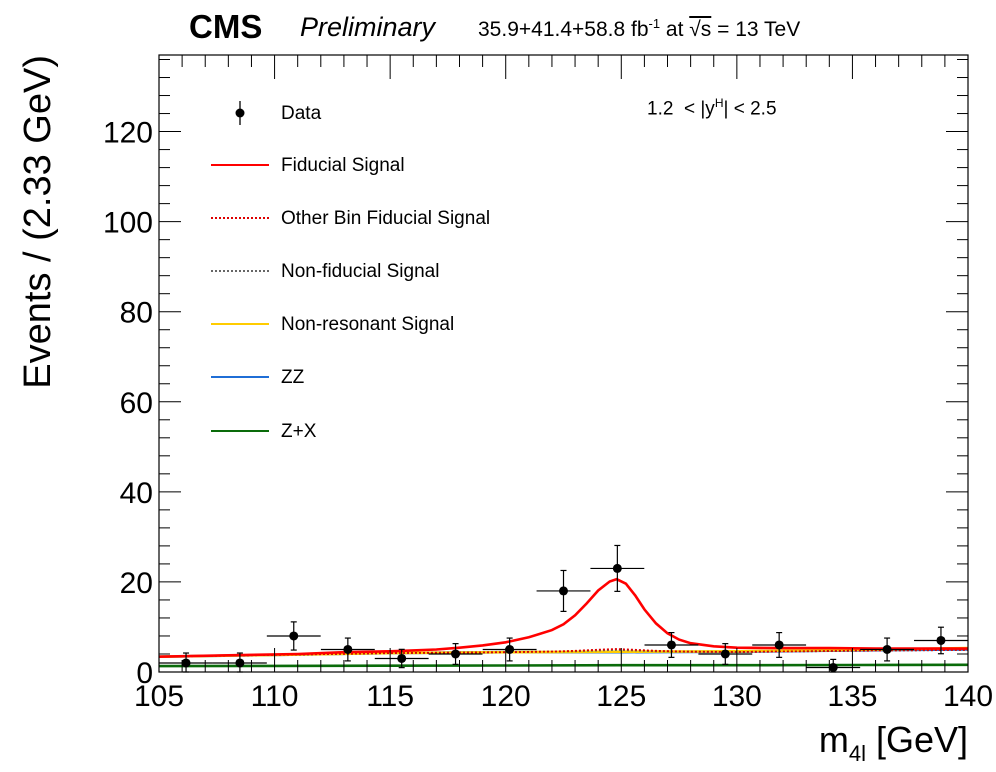 This screenshot has width=996, height=772. I want to click on lumi-exponent: -1, so click(654, 23).